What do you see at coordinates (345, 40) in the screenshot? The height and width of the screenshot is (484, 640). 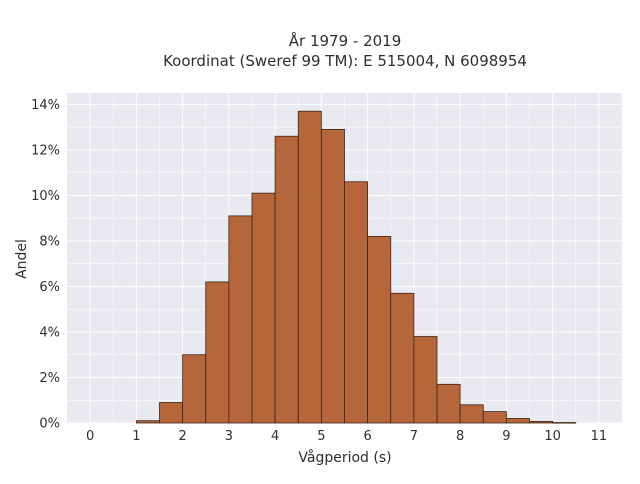 I see `chart-title-line1: År 1979 - 2019` at bounding box center [345, 40].